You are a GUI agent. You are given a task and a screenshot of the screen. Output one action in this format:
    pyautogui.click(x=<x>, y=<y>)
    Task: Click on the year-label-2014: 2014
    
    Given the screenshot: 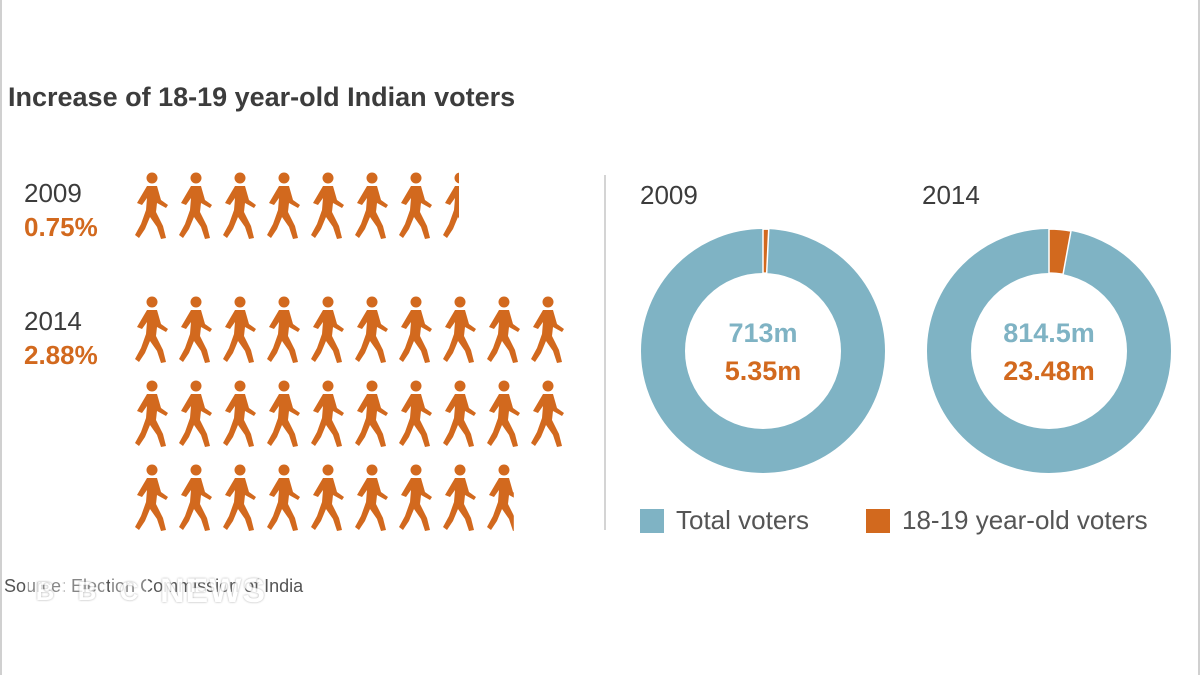 What is the action you would take?
    pyautogui.click(x=53, y=321)
    